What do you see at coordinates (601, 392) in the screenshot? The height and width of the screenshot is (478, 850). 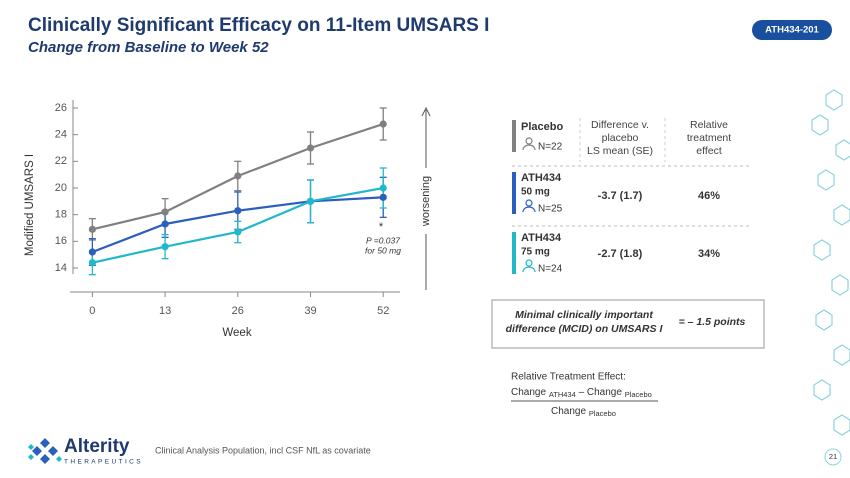 I see `term: – Change` at bounding box center [601, 392].